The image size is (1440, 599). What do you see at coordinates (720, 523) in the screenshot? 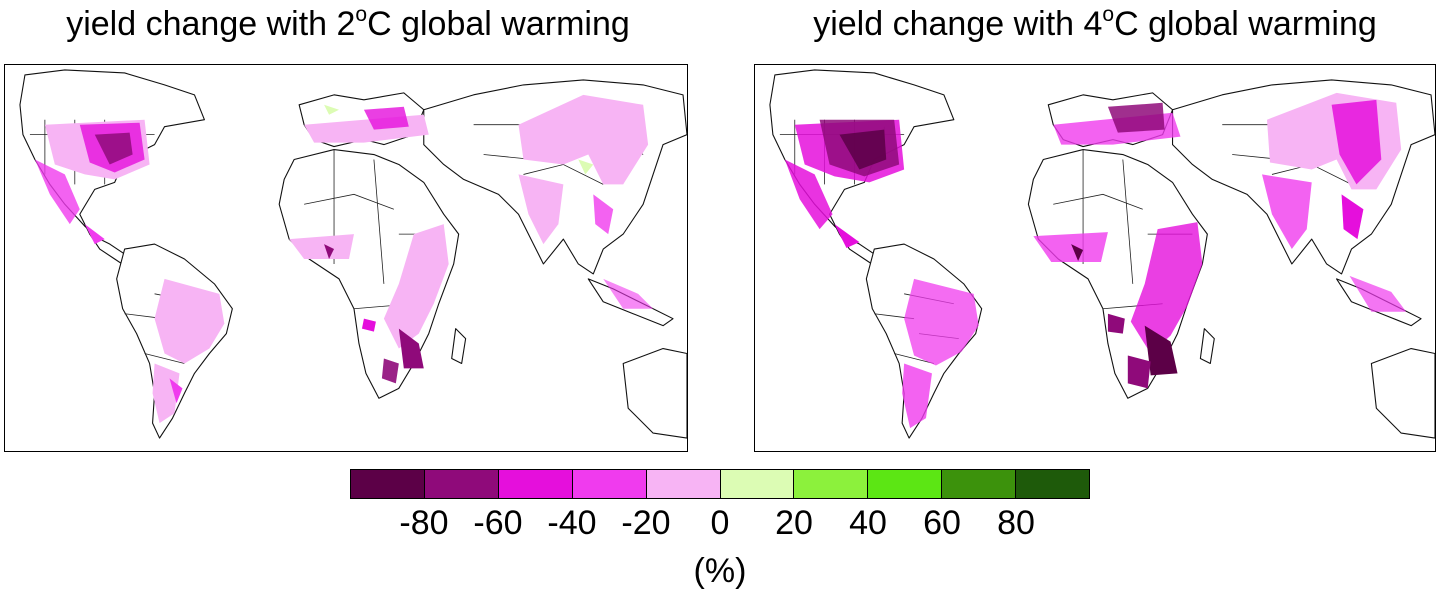
I see `colorbar-tick-label: 0` at bounding box center [720, 523].